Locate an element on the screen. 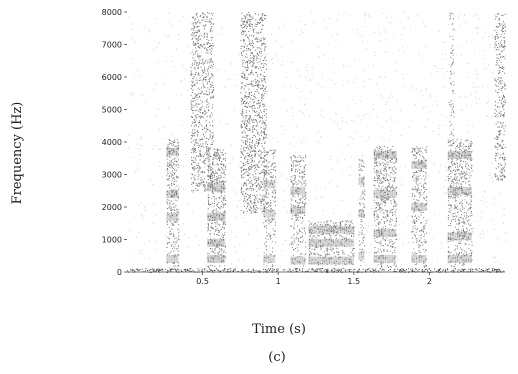 The height and width of the screenshot is (374, 518). y-tick-label: 7000 is located at coordinates (112, 45).